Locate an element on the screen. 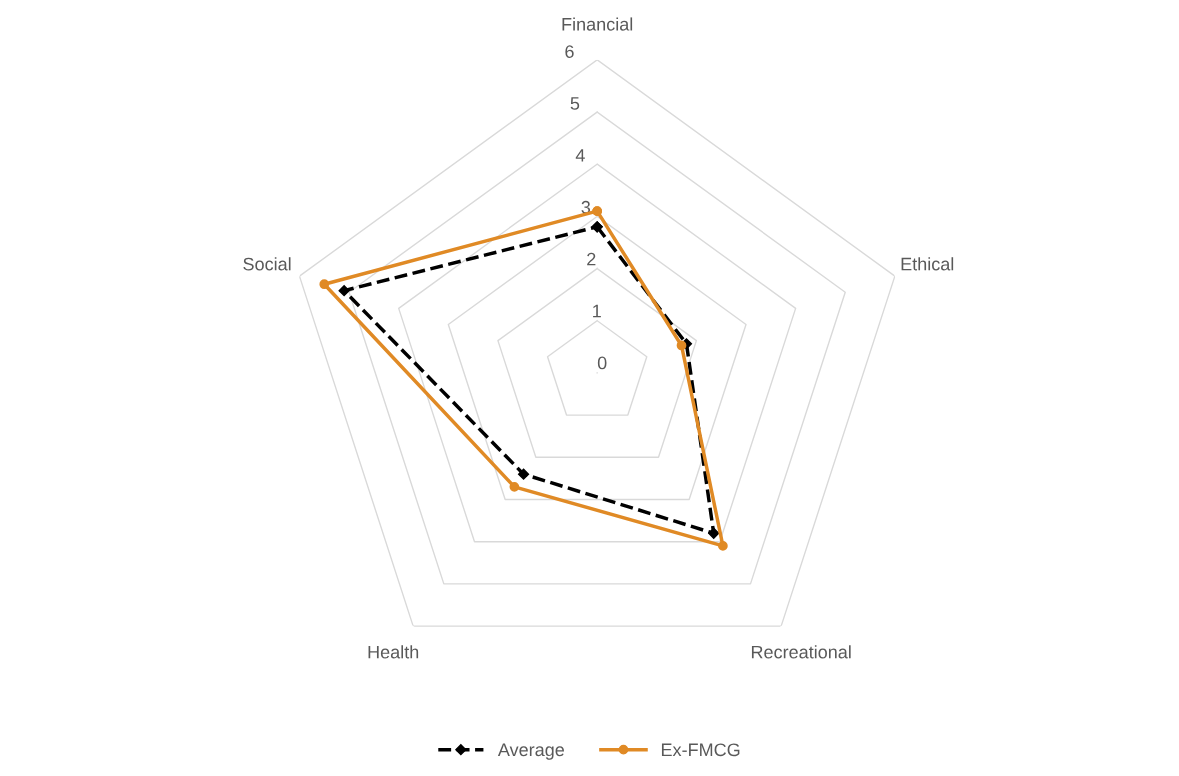 The height and width of the screenshot is (776, 1179). legend-label: Ex-FMCG is located at coordinates (700, 750).